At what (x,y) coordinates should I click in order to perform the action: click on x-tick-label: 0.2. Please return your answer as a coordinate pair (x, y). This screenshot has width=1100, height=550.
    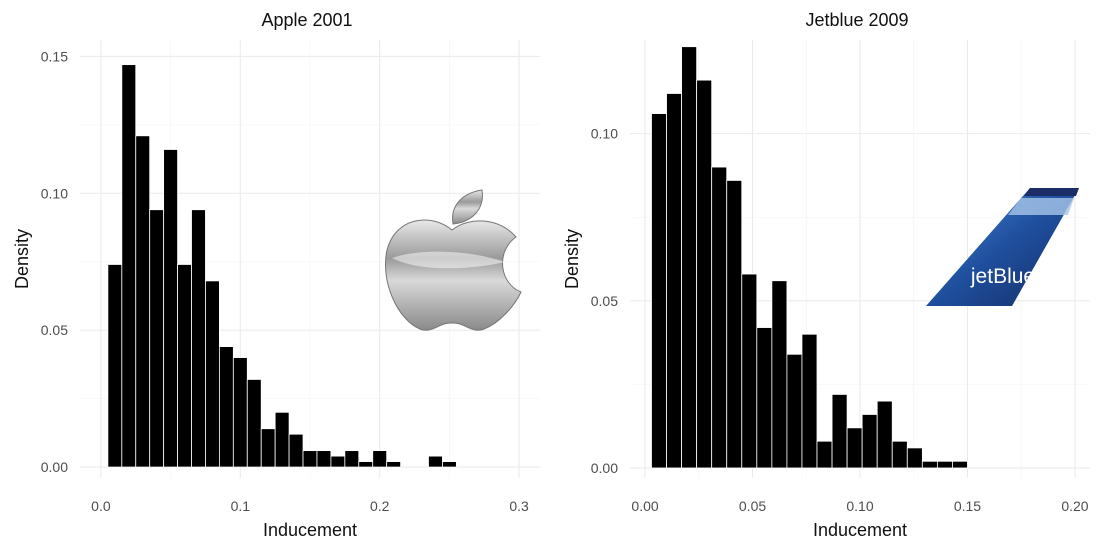
    Looking at the image, I should click on (380, 506).